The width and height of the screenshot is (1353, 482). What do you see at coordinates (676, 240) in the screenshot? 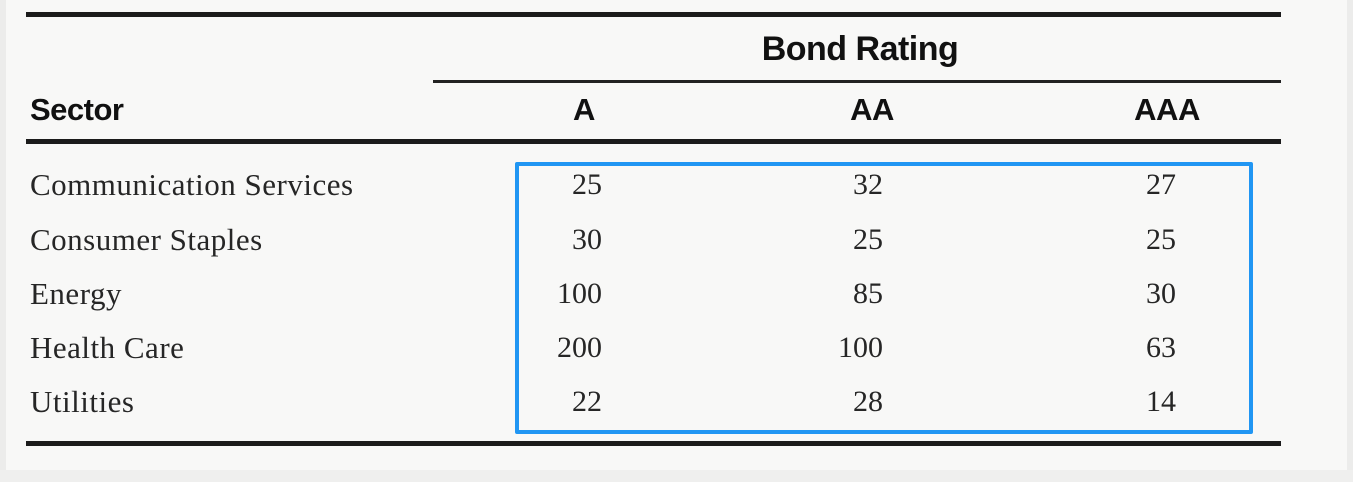
I see `table-row: Consumer Staples 30 25 25` at bounding box center [676, 240].